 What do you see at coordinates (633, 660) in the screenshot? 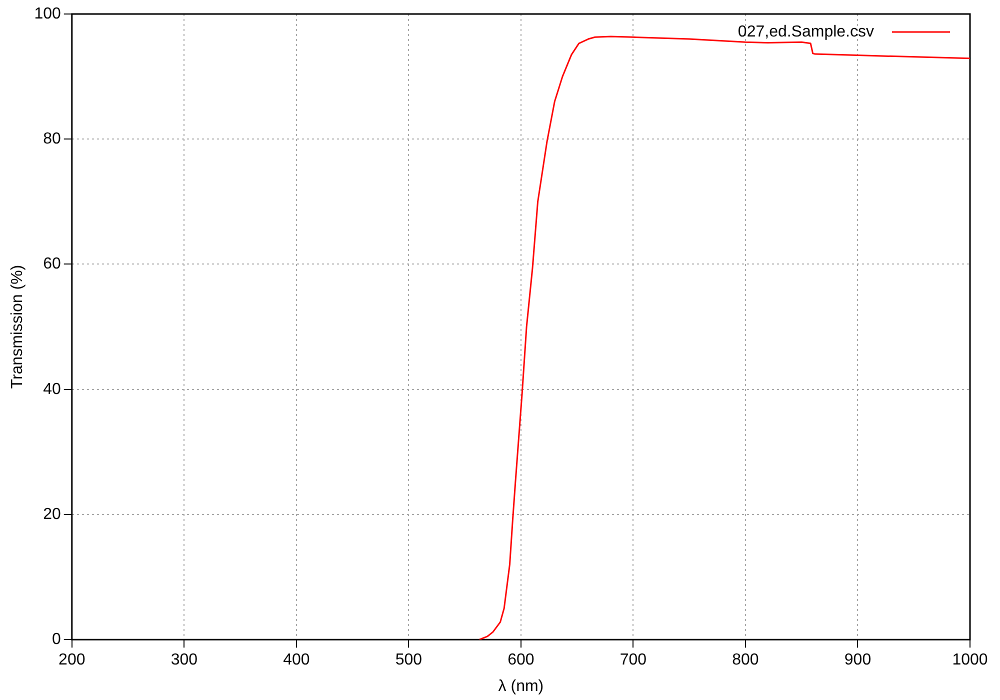
I see `x-tick-label: 700` at bounding box center [633, 660].